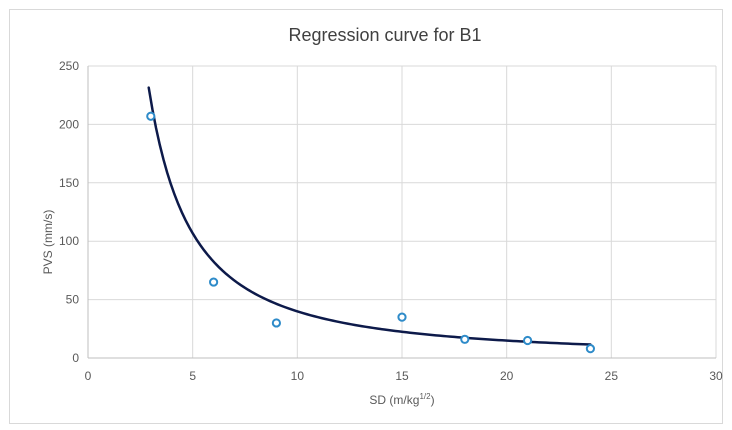 The image size is (732, 430). I want to click on y-tick-label: 200, so click(69, 124).